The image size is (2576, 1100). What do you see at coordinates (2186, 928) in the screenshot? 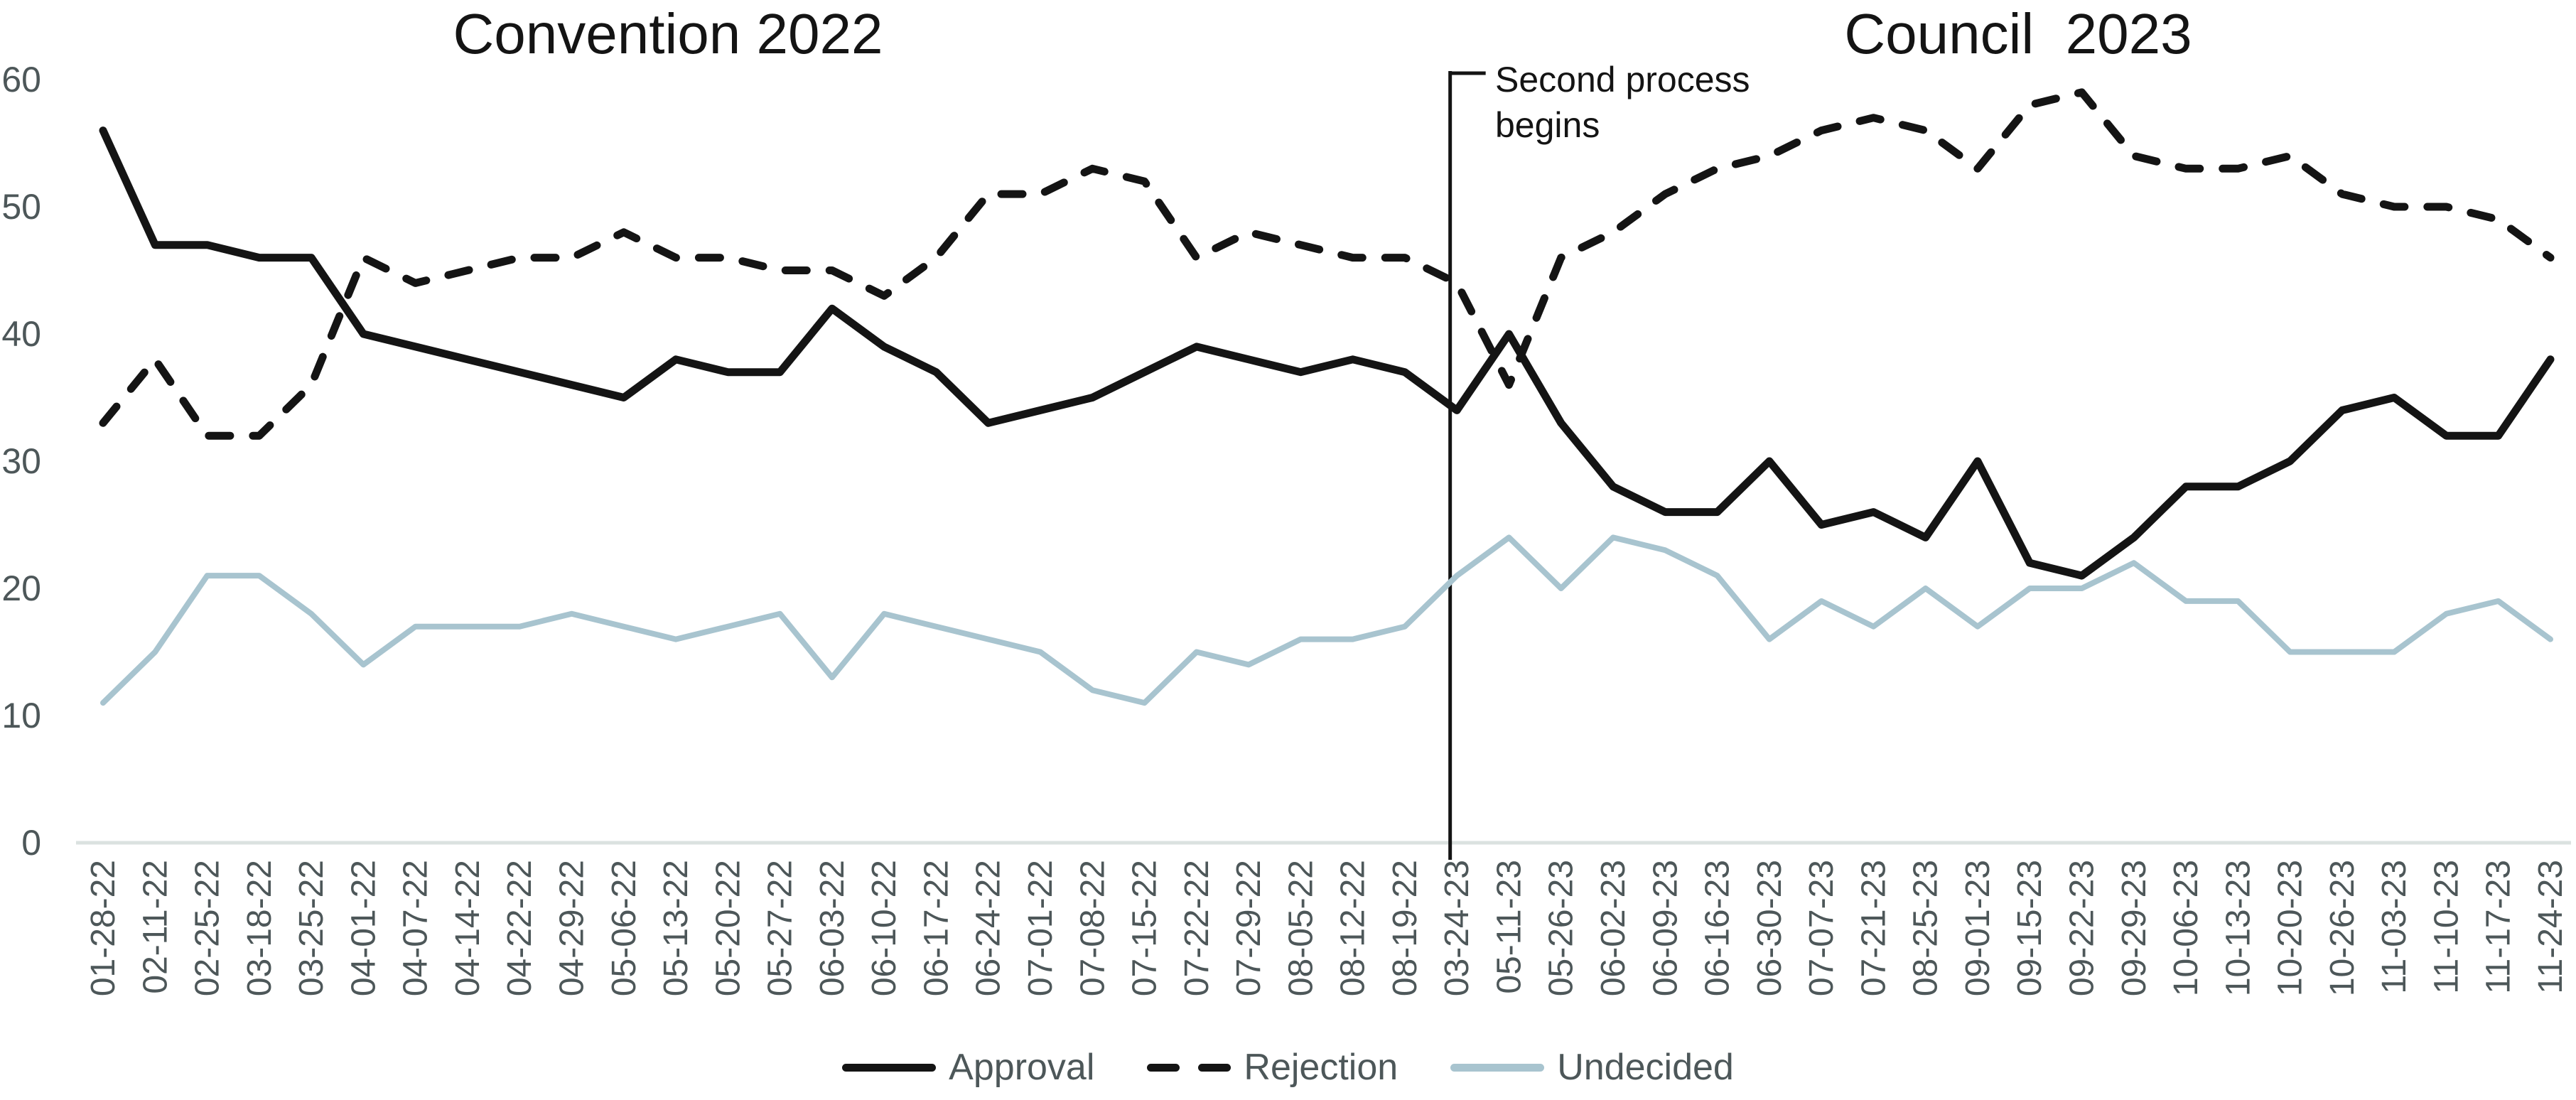
I see `x-axis-tick-label: 10-06-23` at bounding box center [2186, 928].